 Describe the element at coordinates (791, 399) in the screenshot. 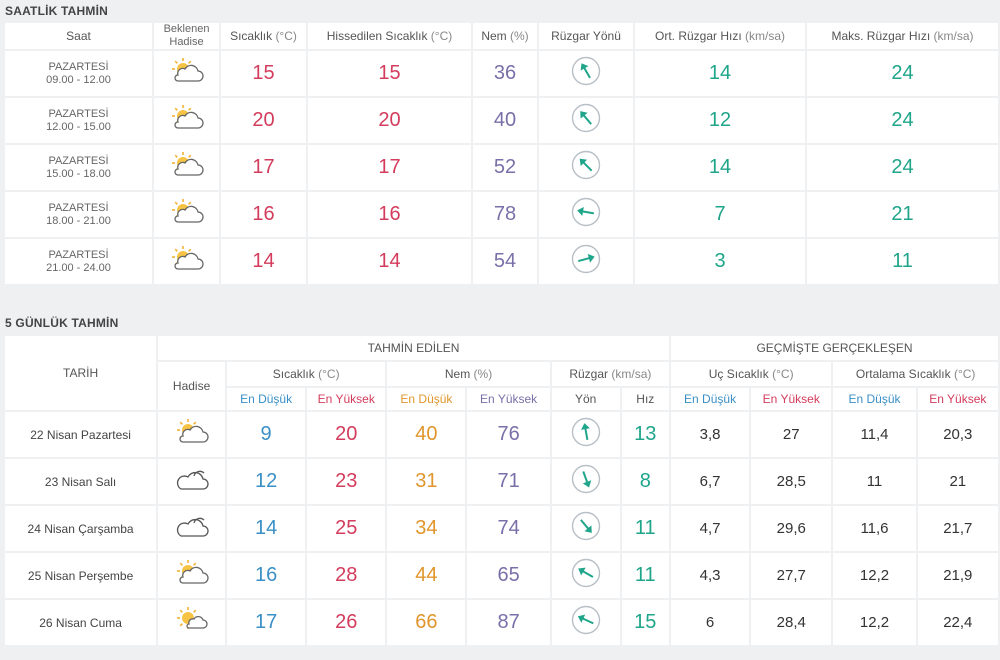

I see `header-extreme-max: En Yüksek` at that location.